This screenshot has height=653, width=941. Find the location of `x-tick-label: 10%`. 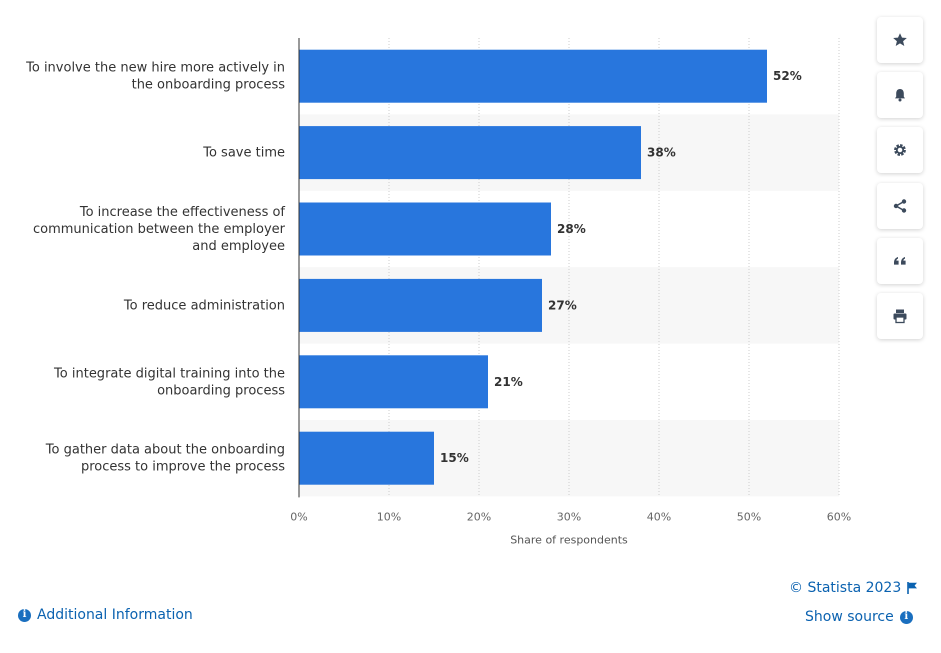

x-tick-label: 10% is located at coordinates (389, 516).